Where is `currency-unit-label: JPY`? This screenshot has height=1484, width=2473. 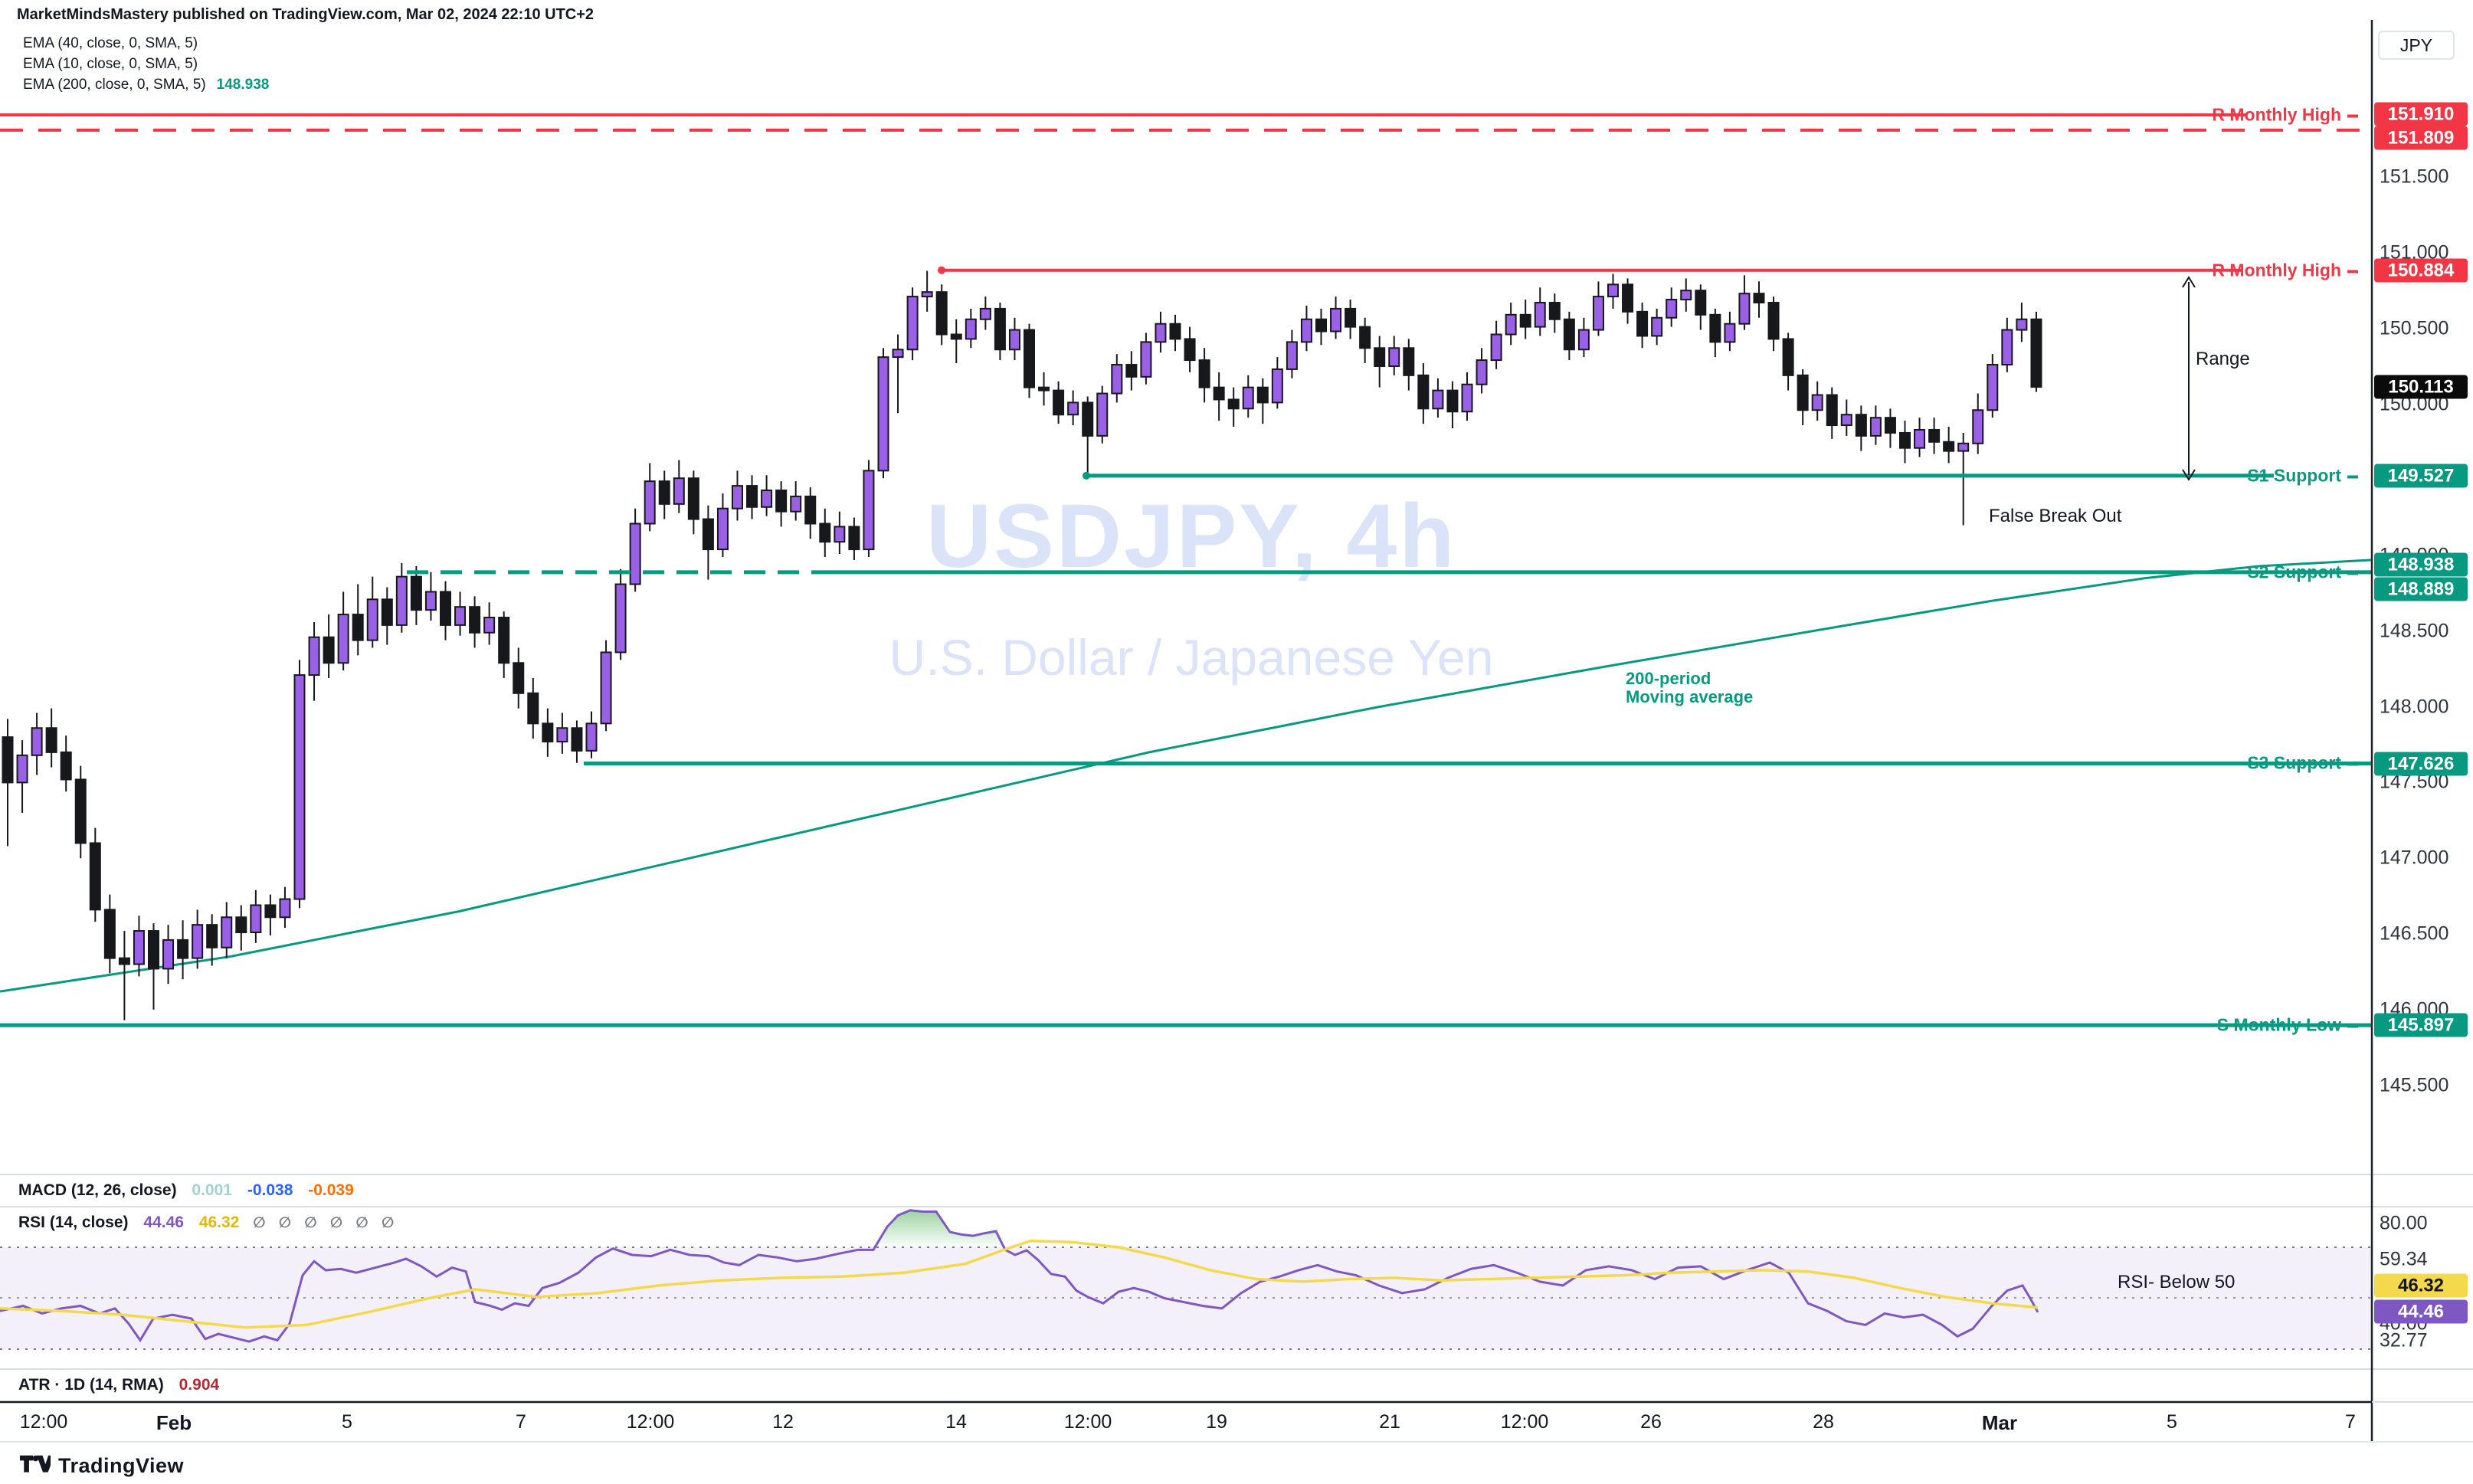 currency-unit-label: JPY is located at coordinates (2416, 44).